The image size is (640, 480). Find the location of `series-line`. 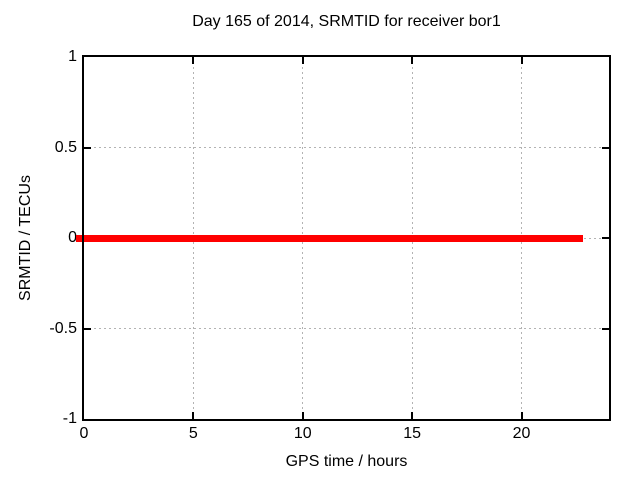

series-line is located at coordinates (329, 238).